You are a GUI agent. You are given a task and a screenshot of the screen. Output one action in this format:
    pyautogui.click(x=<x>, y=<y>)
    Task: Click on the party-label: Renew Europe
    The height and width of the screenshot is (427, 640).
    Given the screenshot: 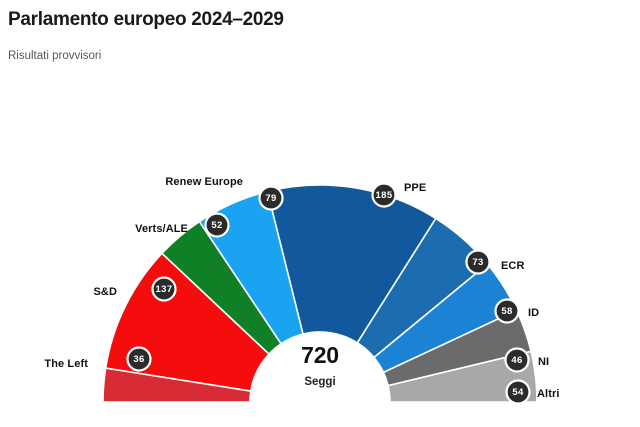 What is the action you would take?
    pyautogui.click(x=204, y=182)
    